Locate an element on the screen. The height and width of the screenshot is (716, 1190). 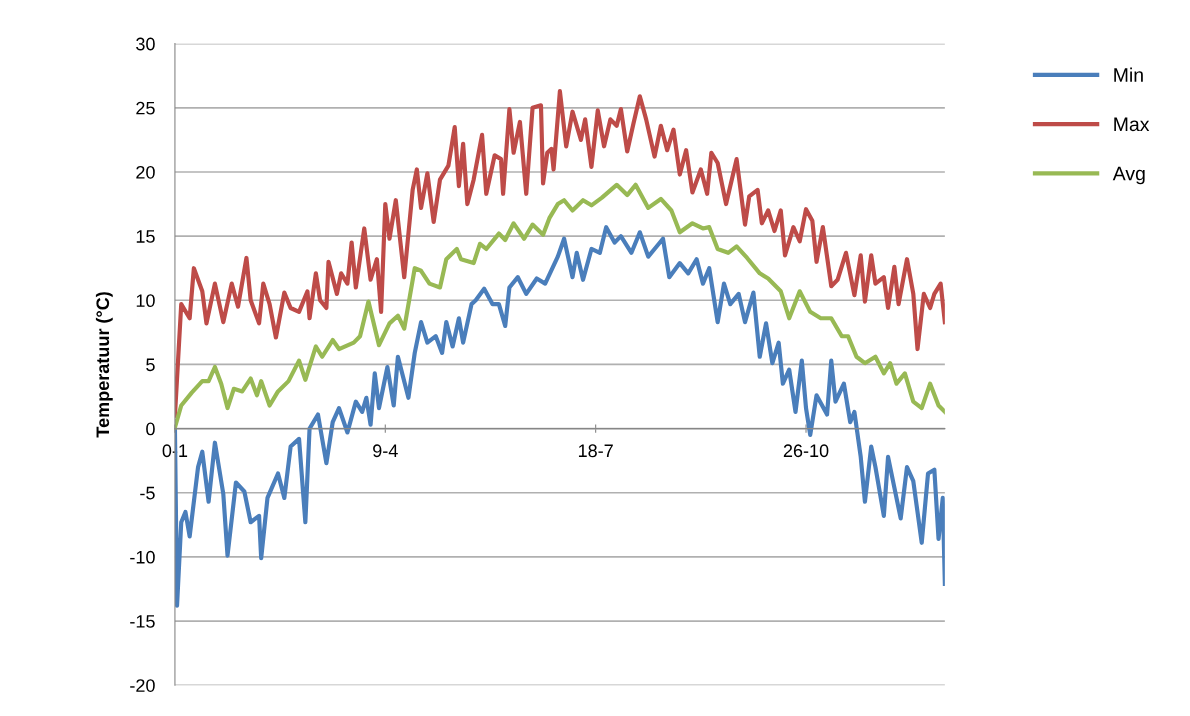
x-tick-label: 18-7 is located at coordinates (595, 451).